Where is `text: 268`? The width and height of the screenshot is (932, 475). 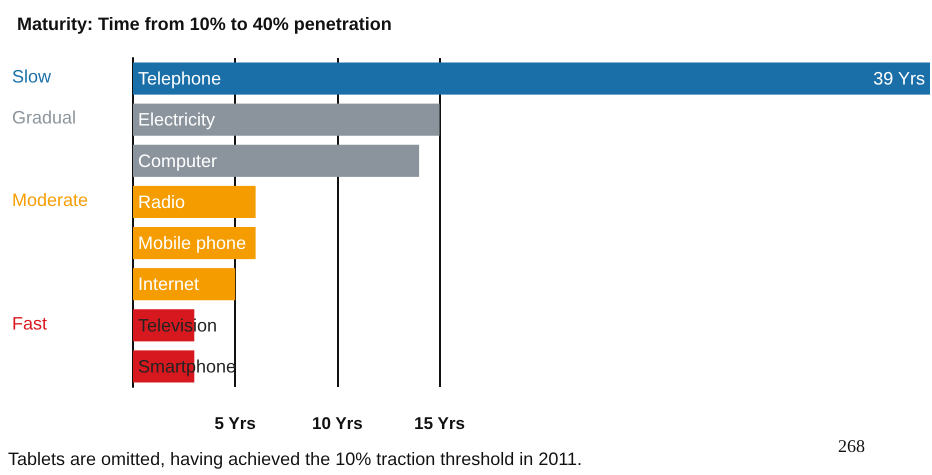
text: 268 is located at coordinates (851, 446).